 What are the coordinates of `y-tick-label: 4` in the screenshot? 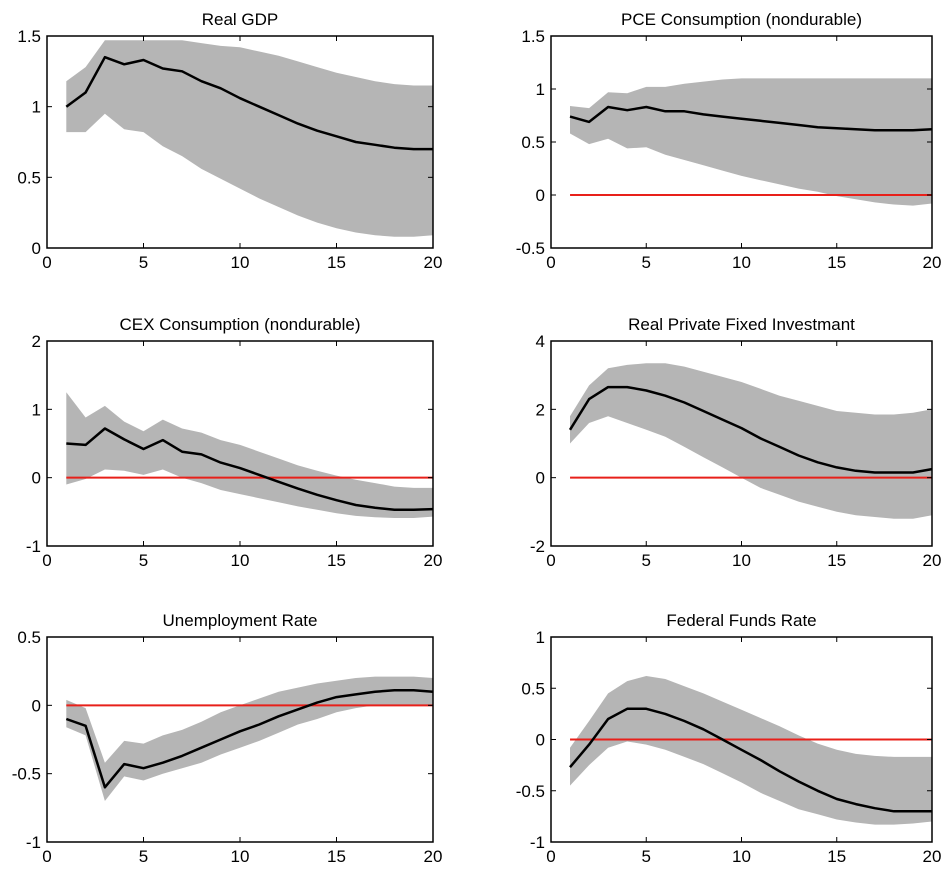 It's located at (540, 341).